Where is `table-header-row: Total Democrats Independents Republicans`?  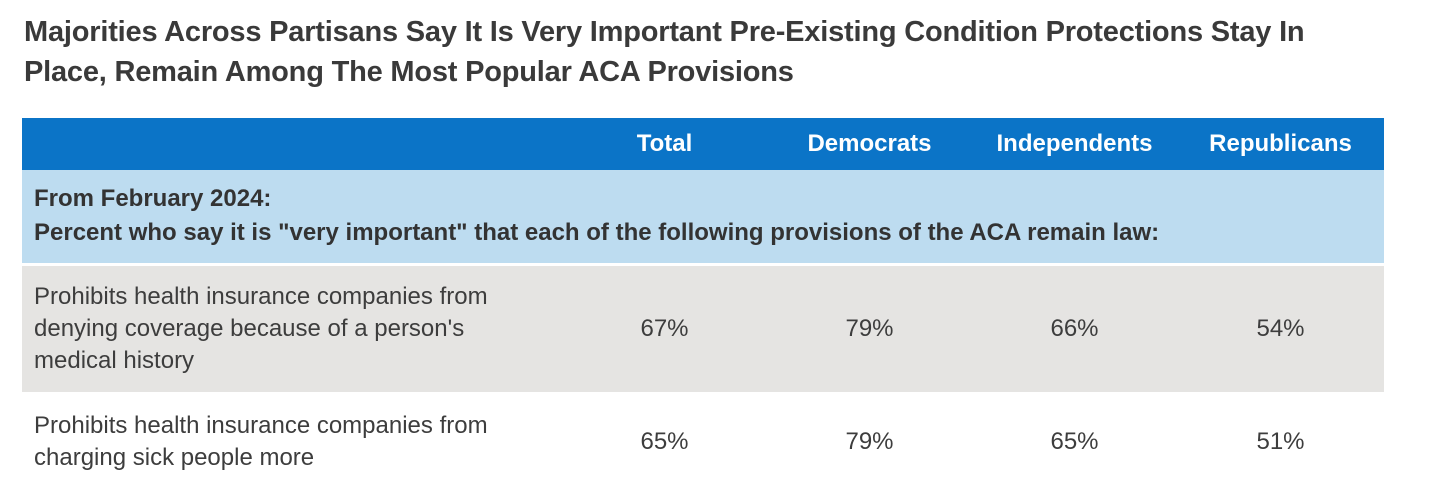
table-header-row: Total Democrats Independents Republicans is located at coordinates (703, 144).